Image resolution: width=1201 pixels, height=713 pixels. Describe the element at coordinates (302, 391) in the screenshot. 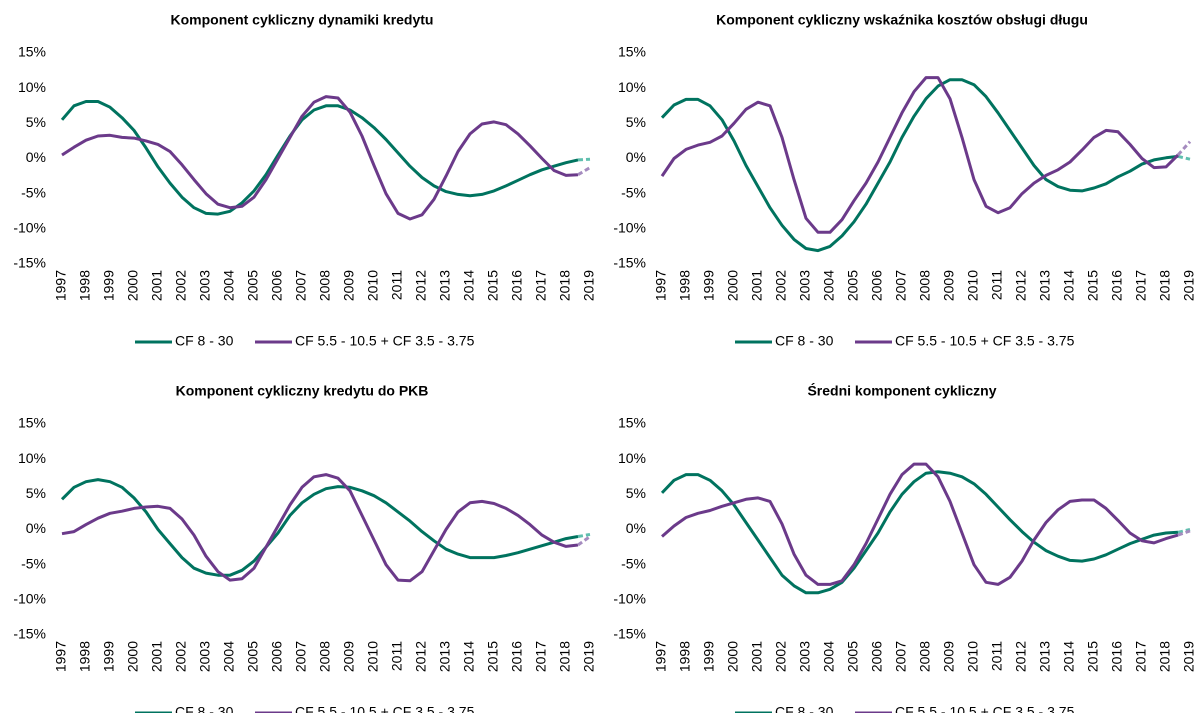

I see `chart-title: Komponent cykliczny kredytu do PKB` at that location.